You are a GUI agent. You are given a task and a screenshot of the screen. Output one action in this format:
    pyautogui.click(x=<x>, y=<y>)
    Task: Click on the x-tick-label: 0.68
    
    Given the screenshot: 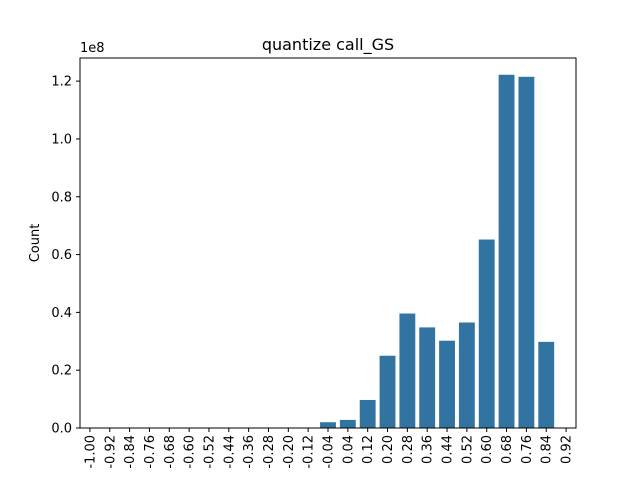 What is the action you would take?
    pyautogui.click(x=507, y=449)
    